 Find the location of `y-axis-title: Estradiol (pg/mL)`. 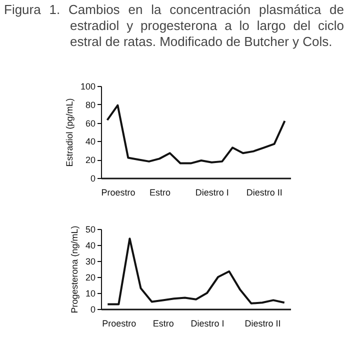

y-axis-title: Estradiol (pg/mL) is located at coordinates (69, 132).